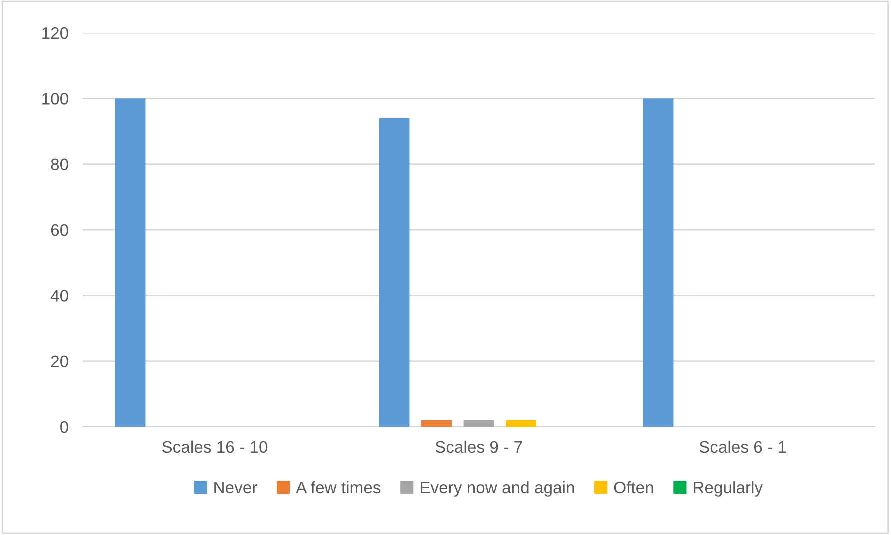 The height and width of the screenshot is (535, 891). What do you see at coordinates (64, 427) in the screenshot?
I see `y-tick-label: 0` at bounding box center [64, 427].